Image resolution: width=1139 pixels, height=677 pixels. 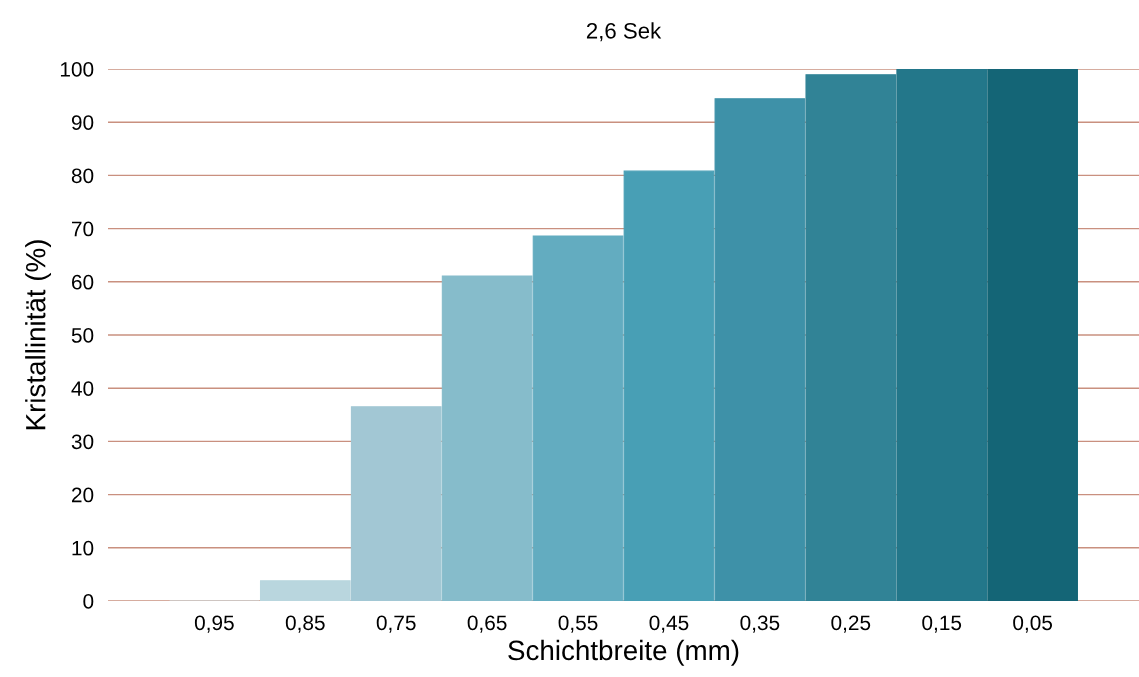 I want to click on x-tick-label: 0,75, so click(x=396, y=624).